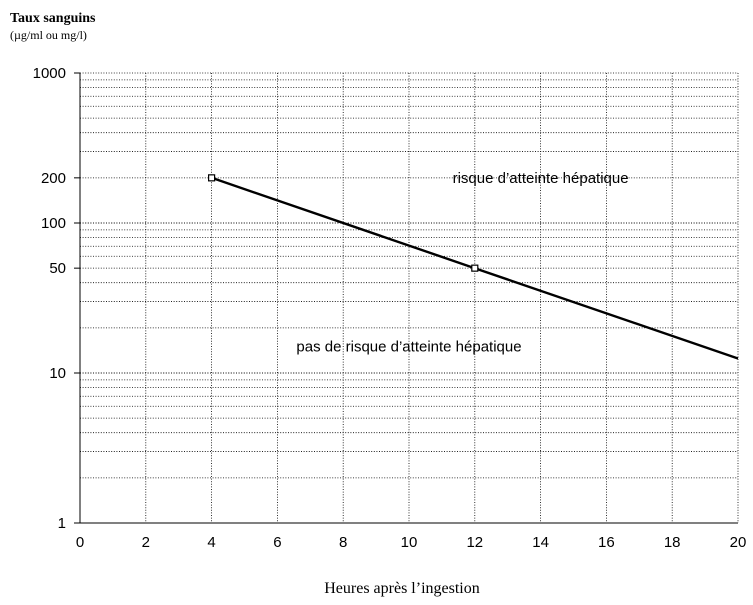 This screenshot has height=605, width=753. What do you see at coordinates (738, 542) in the screenshot?
I see `x-tick-label: 20` at bounding box center [738, 542].